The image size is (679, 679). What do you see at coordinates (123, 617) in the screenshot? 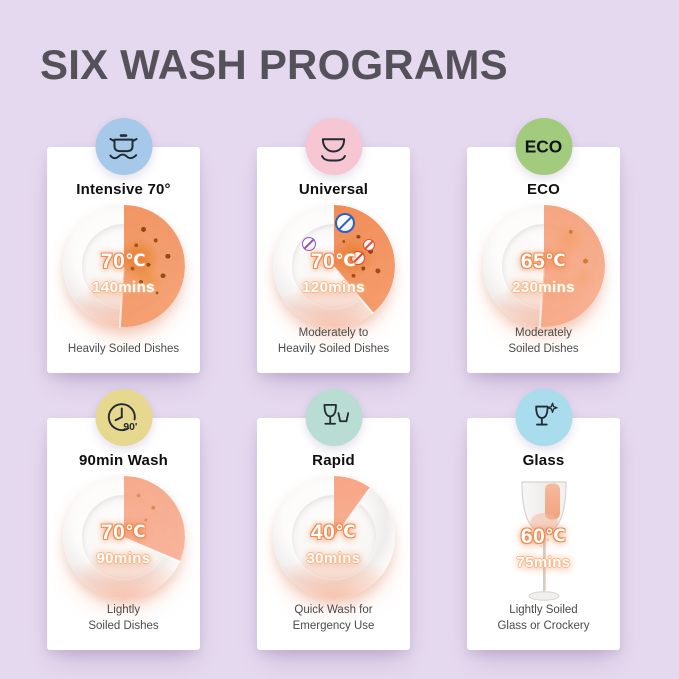
I see `program-description: Lightly Soiled Dishes` at bounding box center [123, 617].